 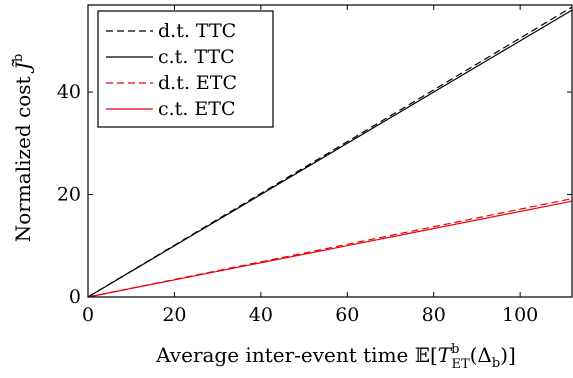 I want to click on y-tick-label: 40, so click(x=69, y=92).